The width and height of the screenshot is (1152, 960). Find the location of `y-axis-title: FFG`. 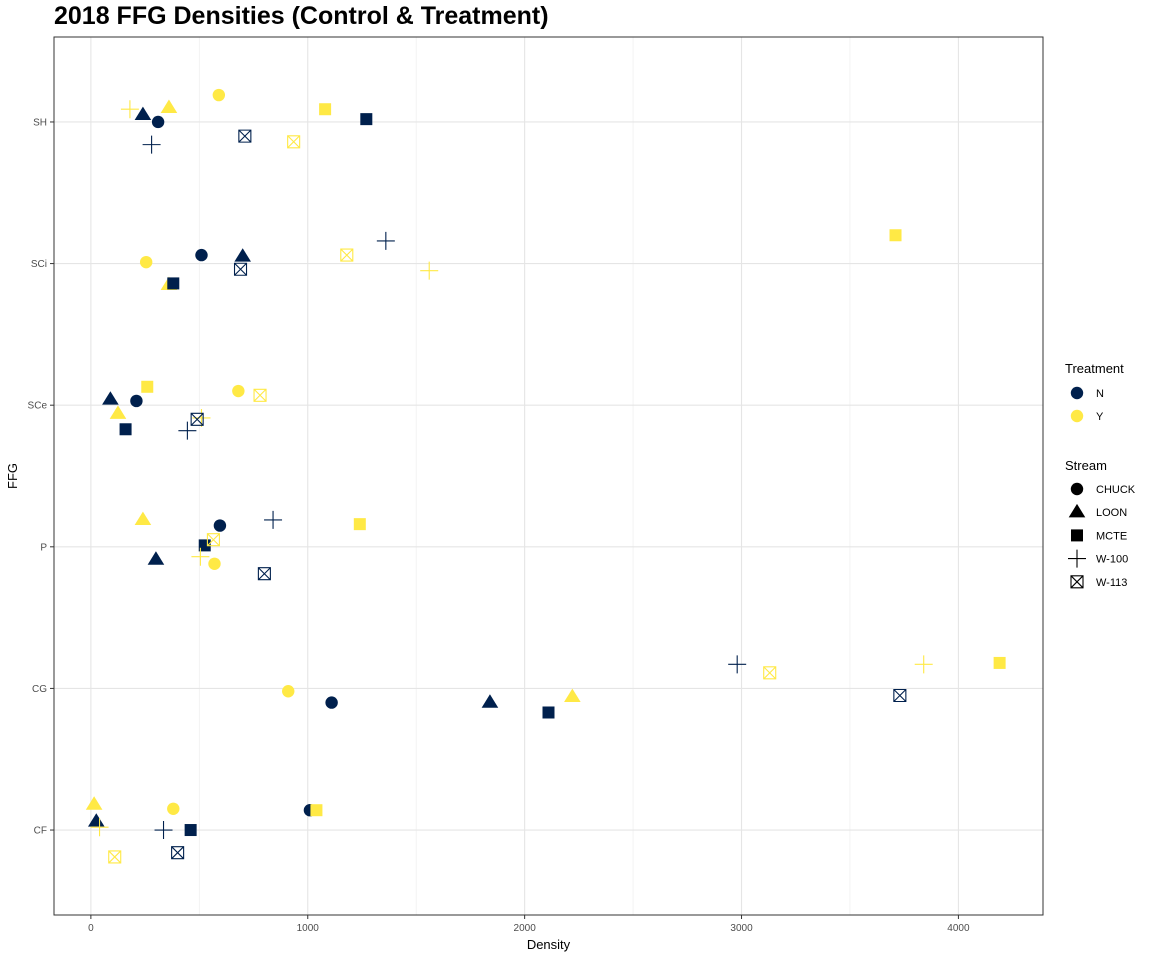

y-axis-title: FFG is located at coordinates (12, 476).